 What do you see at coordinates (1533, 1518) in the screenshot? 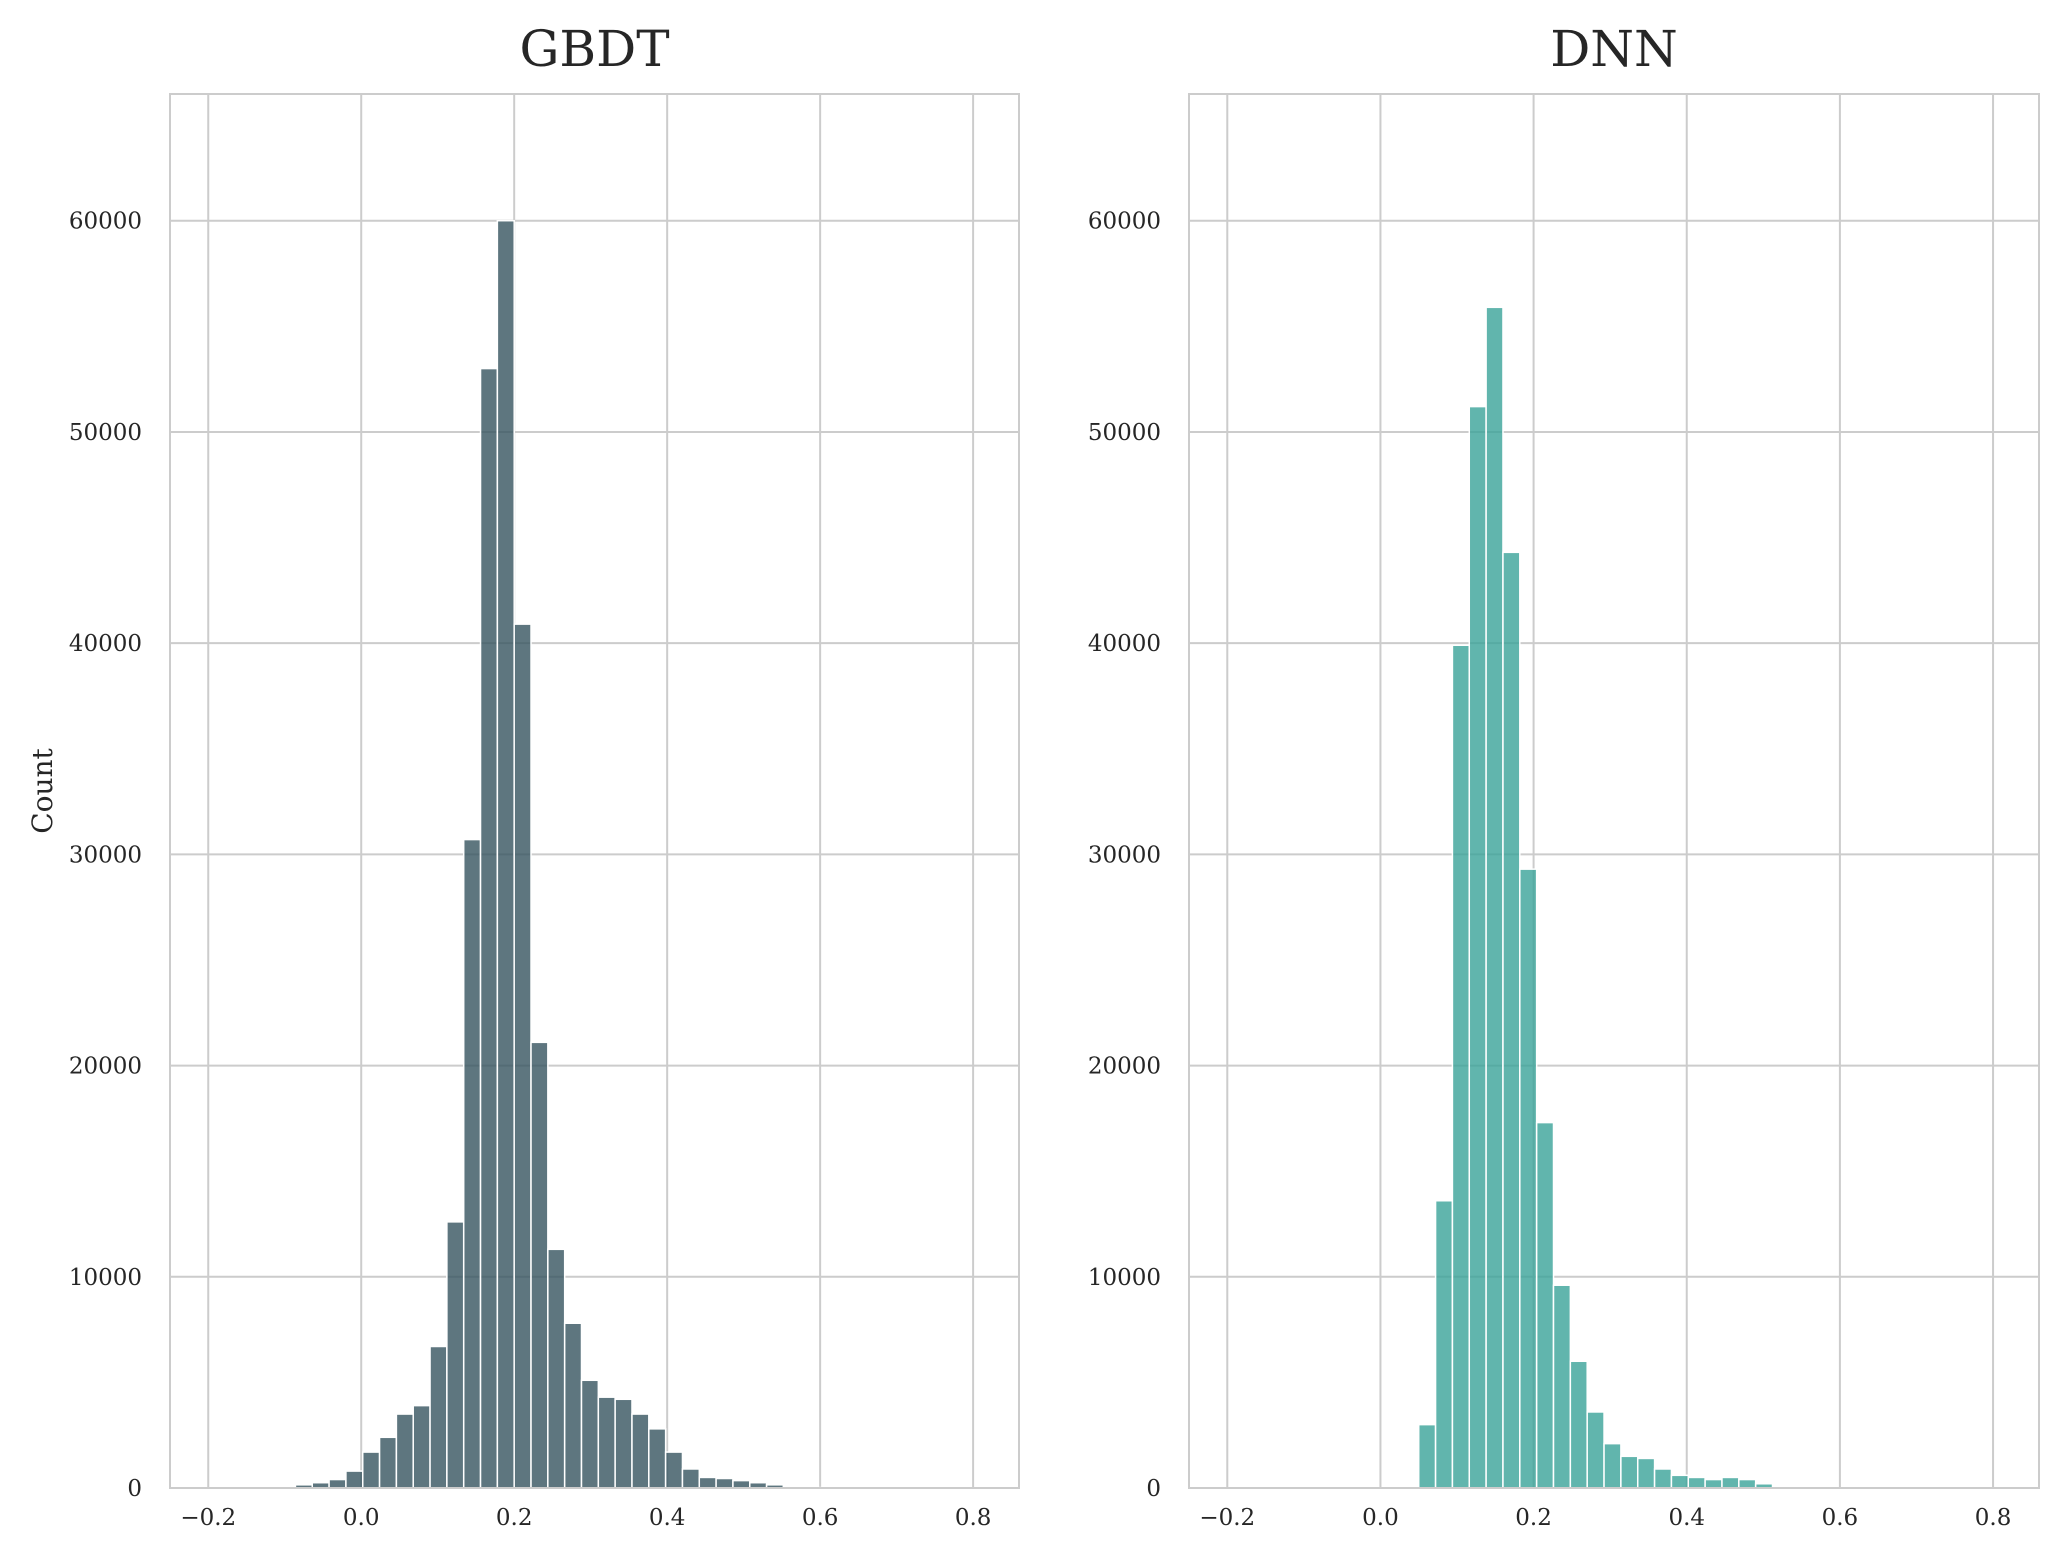
I see `dnn-xtick-label-2: 0.2` at bounding box center [1533, 1518].